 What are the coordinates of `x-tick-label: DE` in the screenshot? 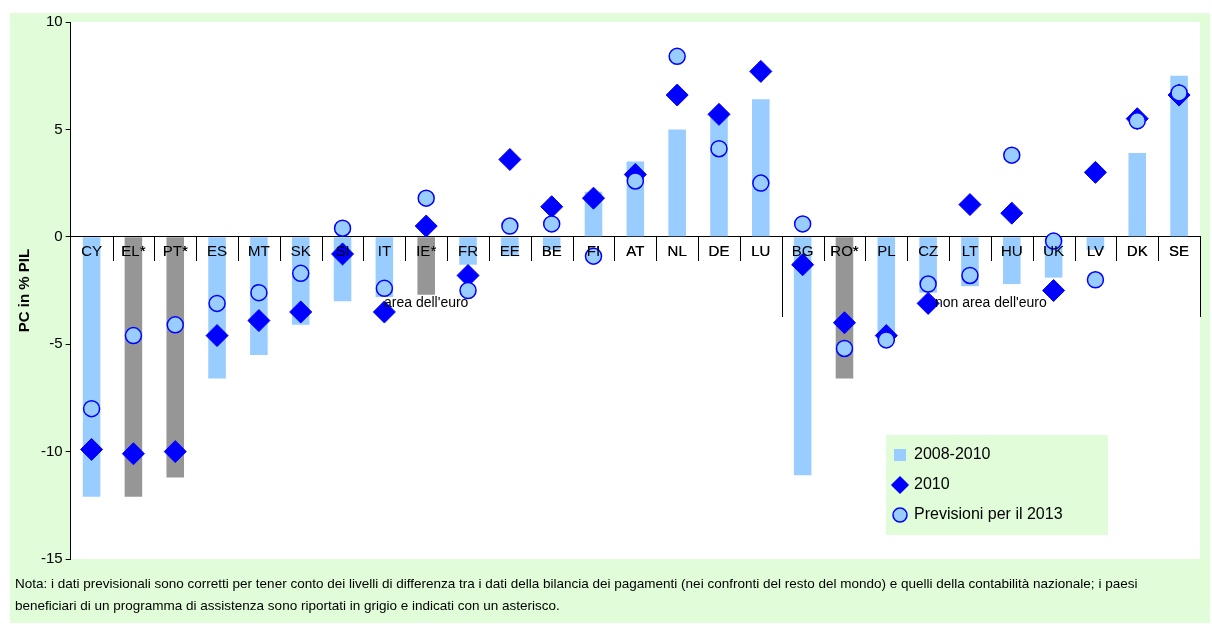 It's located at (719, 250).